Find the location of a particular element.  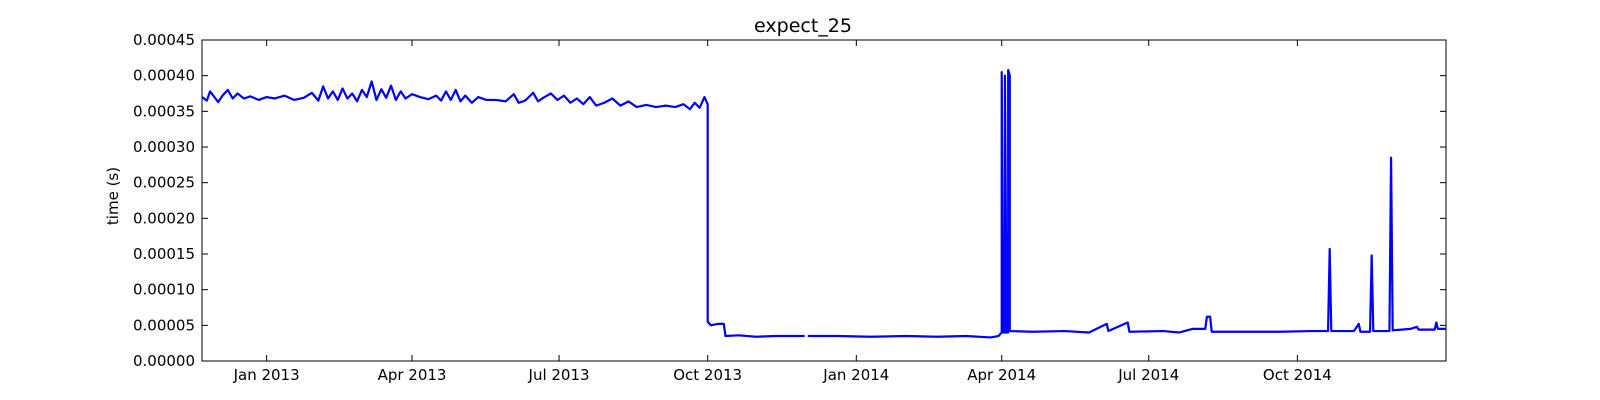

x-tick-label: Jan 2013 is located at coordinates (266, 375).